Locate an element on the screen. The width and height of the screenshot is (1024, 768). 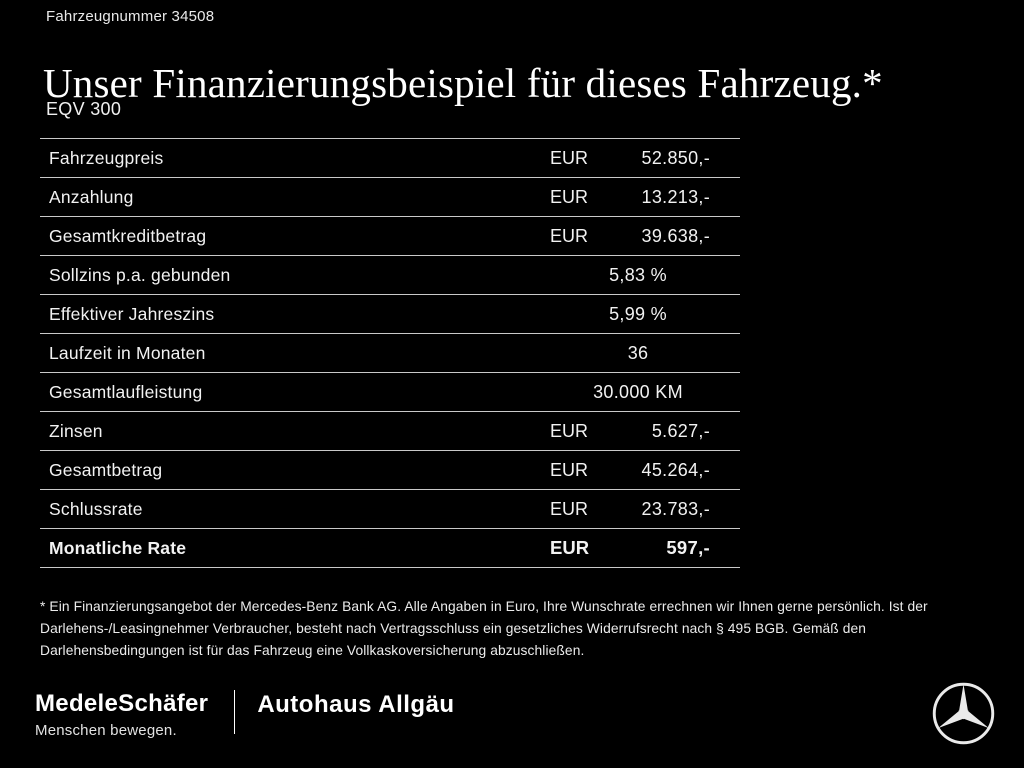
row-value: 23.783,- is located at coordinates (675, 508).